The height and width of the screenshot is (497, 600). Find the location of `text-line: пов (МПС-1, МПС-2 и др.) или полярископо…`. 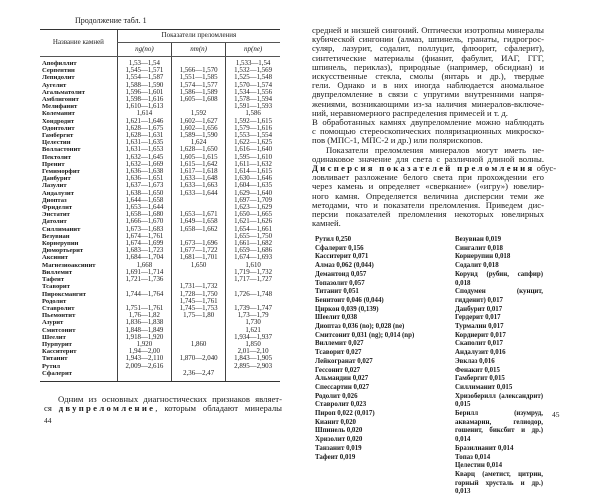

text-line: пов (МПС-1, МПС-2 и др.) или полярископо… is located at coordinates (428, 140).